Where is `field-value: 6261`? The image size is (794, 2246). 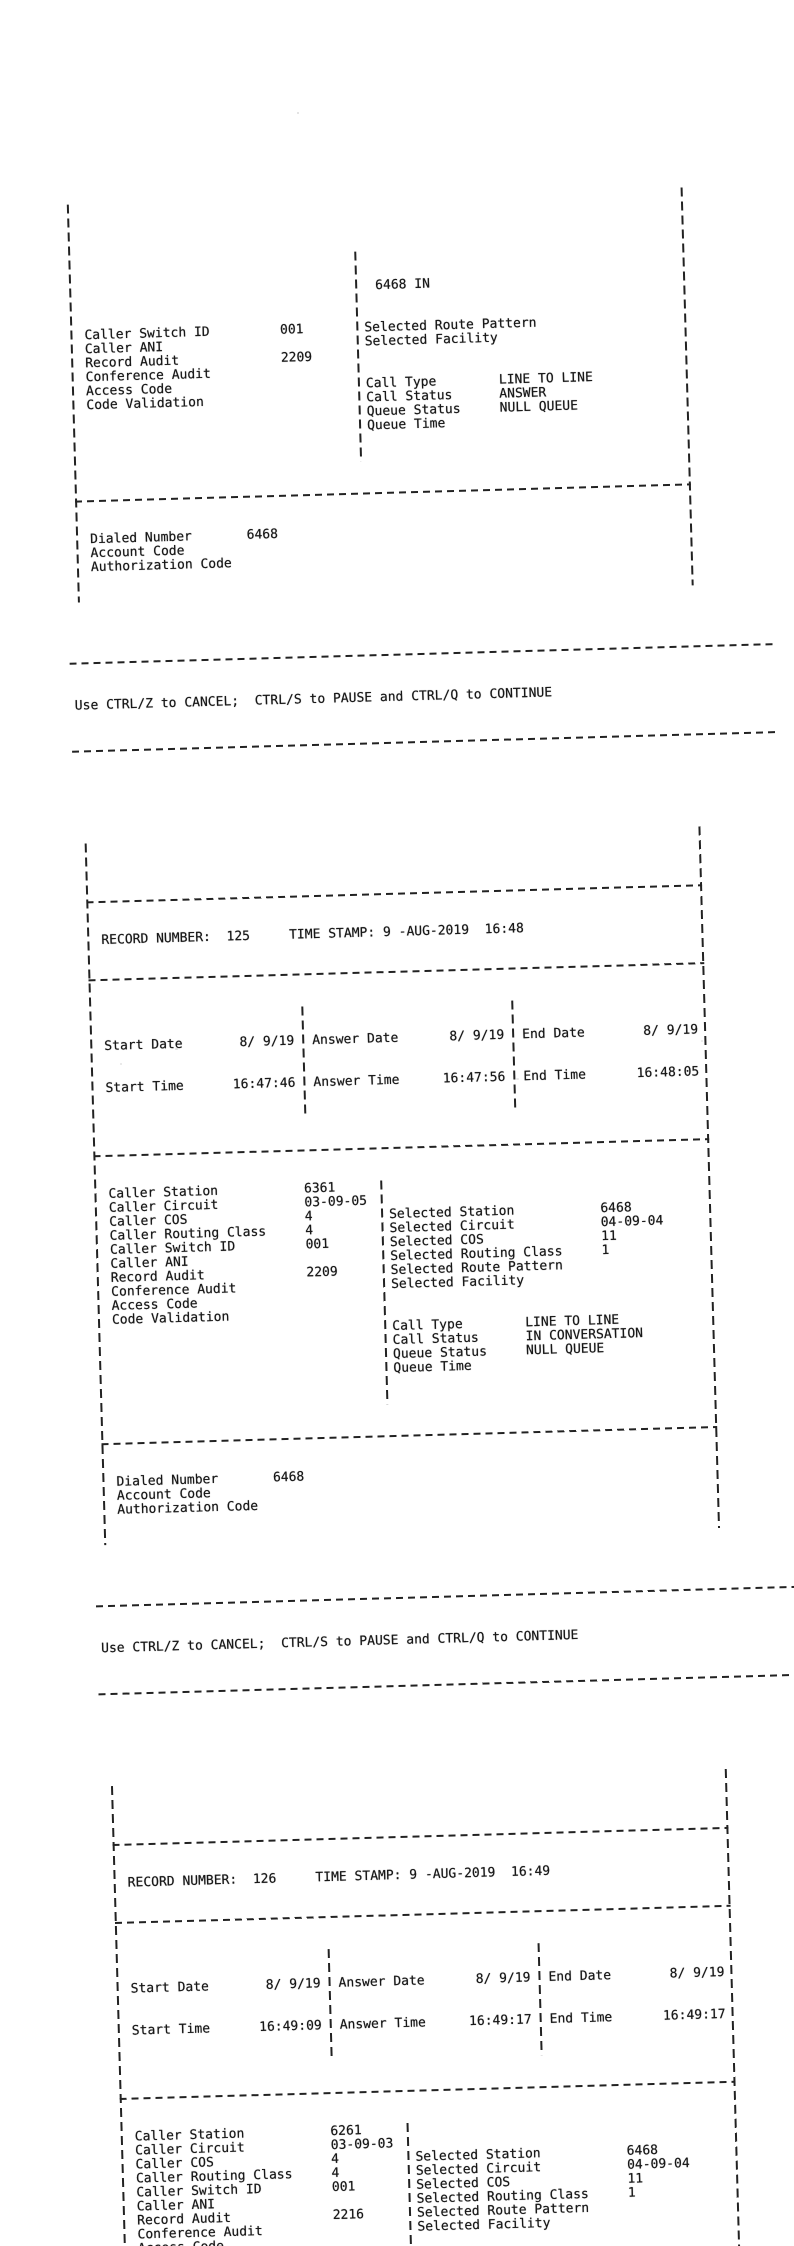 field-value: 6261 is located at coordinates (346, 2131).